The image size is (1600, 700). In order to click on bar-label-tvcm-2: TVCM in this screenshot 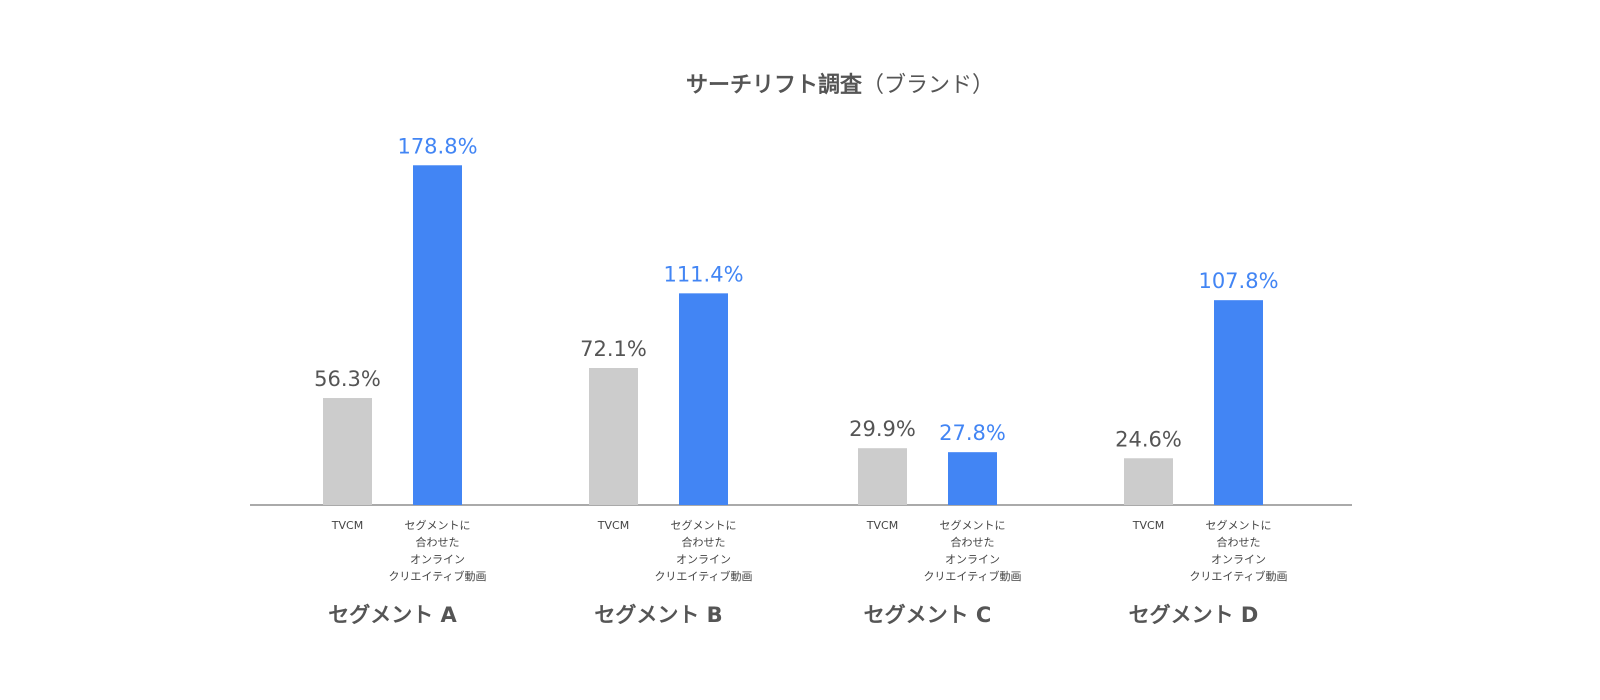, I will do `click(613, 525)`.